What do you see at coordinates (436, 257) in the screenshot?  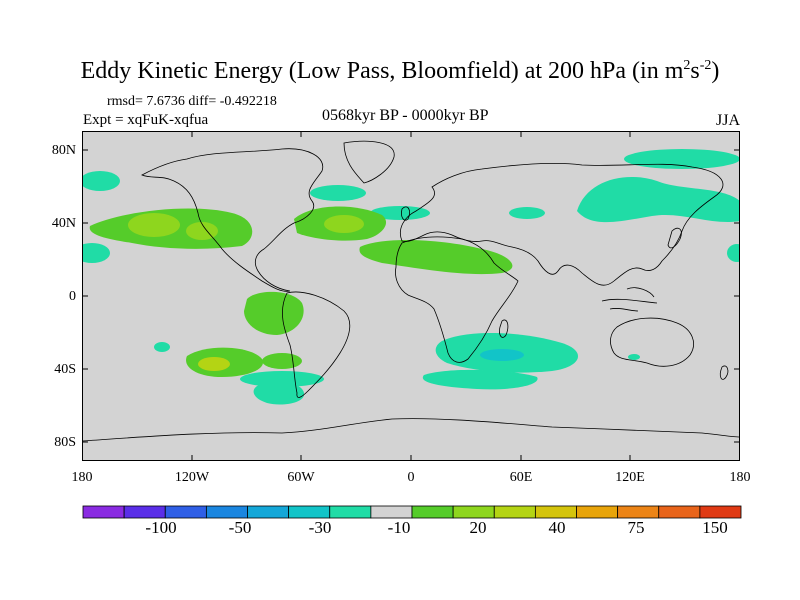 I see `region-africa-green` at bounding box center [436, 257].